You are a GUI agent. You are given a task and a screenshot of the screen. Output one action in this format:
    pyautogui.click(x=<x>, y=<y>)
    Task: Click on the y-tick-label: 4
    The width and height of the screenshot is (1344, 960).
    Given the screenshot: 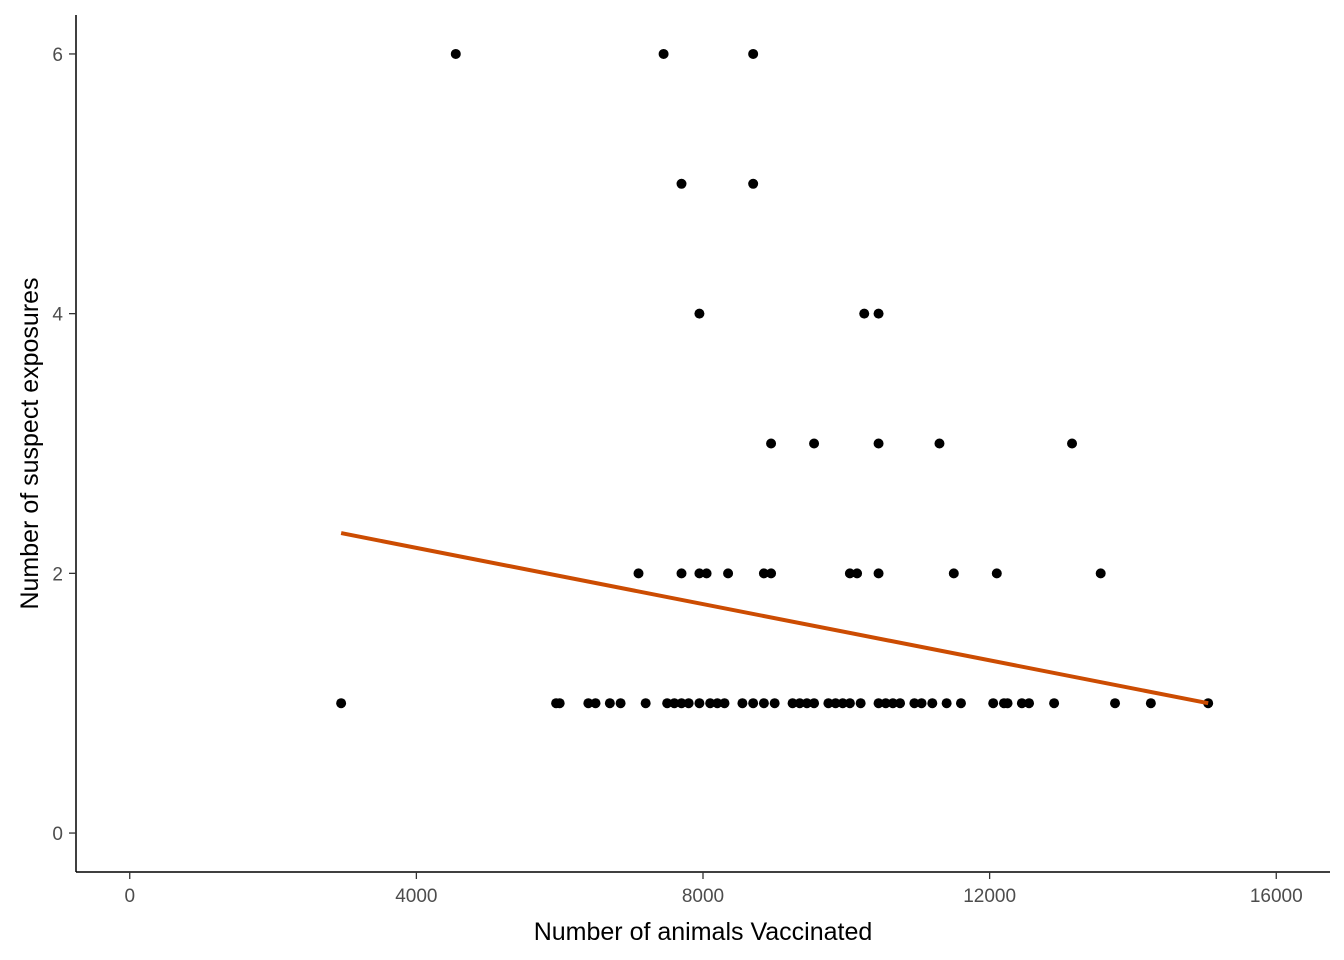 What is the action you would take?
    pyautogui.click(x=57, y=315)
    